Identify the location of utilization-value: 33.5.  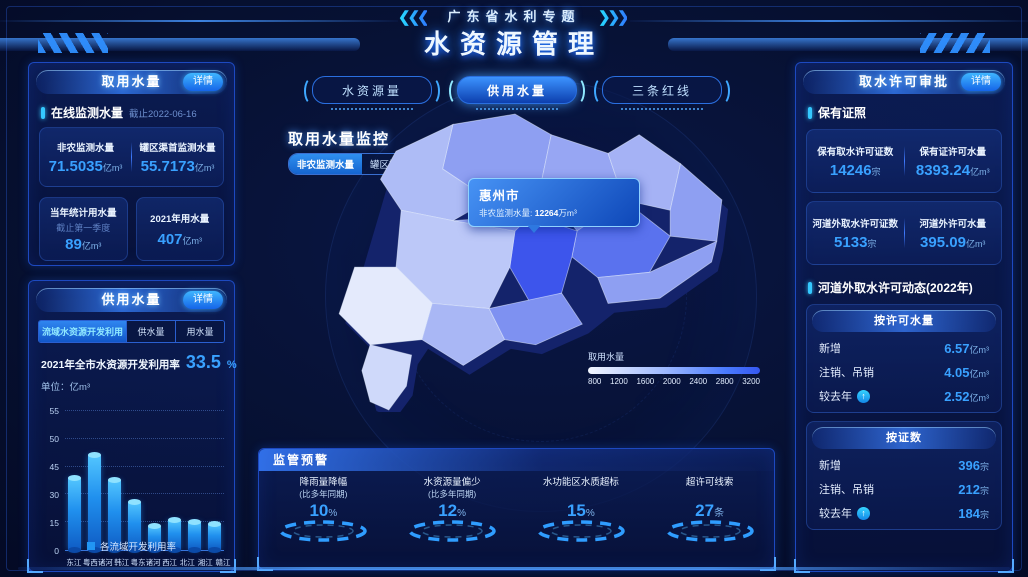
(203, 362).